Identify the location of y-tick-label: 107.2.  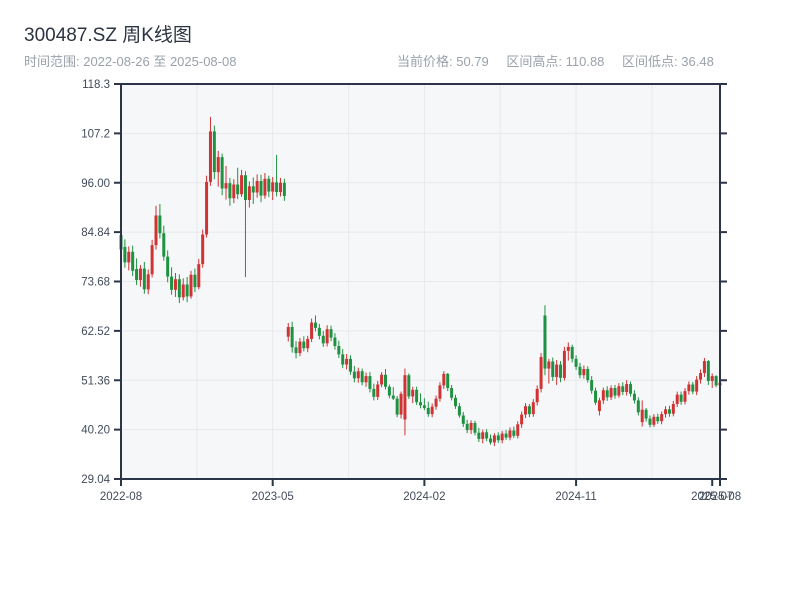
(95, 134).